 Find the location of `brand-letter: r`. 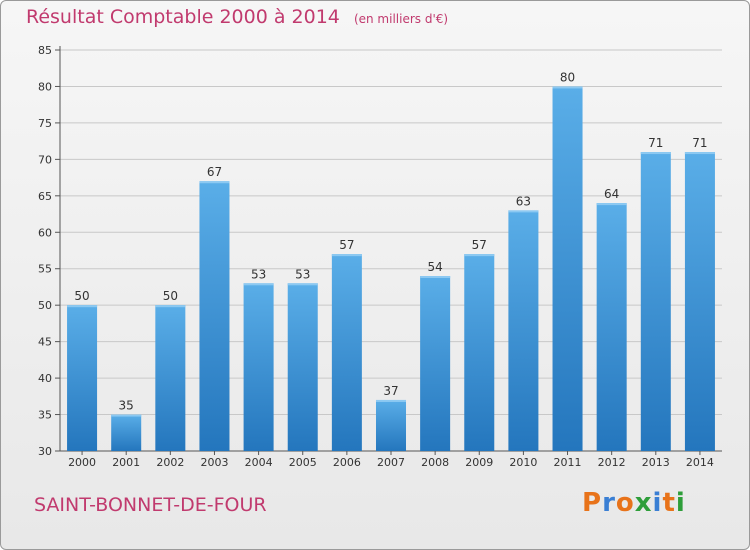

brand-letter: r is located at coordinates (609, 503).